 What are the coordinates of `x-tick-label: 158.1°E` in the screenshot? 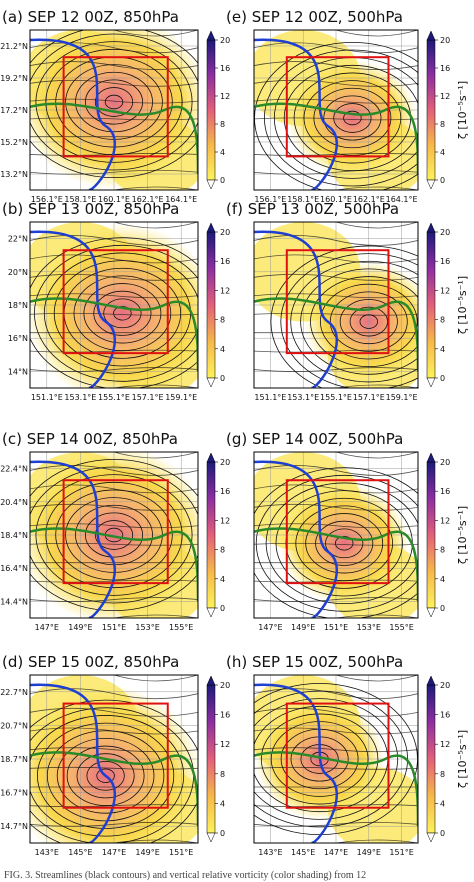 It's located at (303, 199).